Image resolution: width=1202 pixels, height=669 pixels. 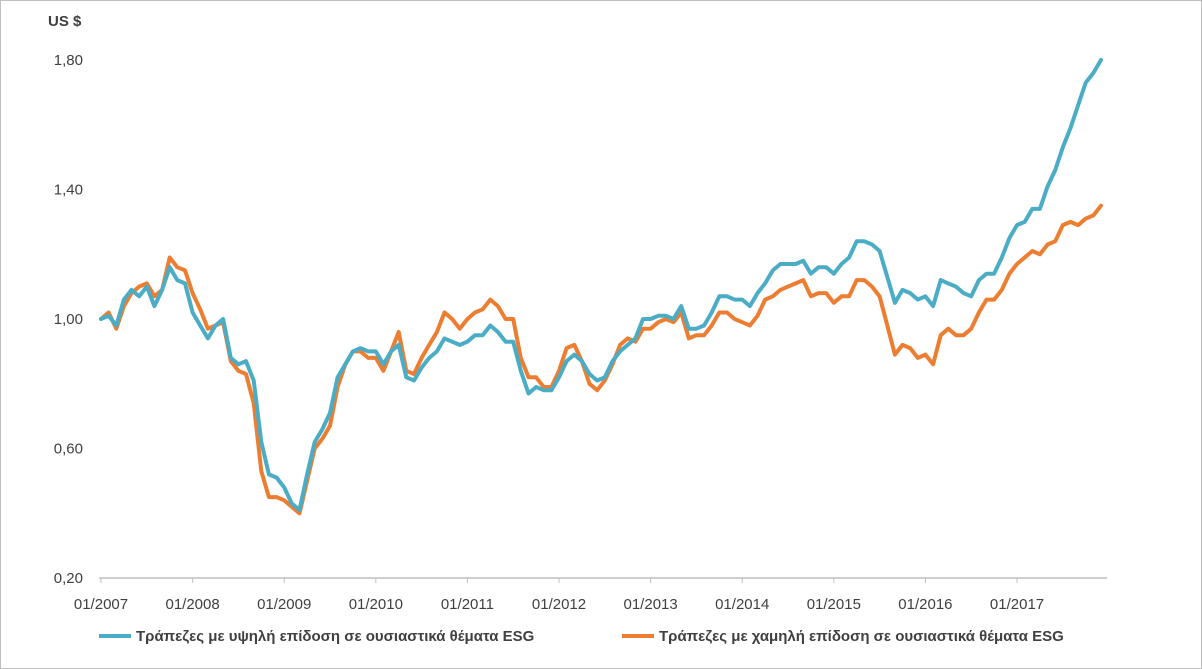 What do you see at coordinates (376, 604) in the screenshot?
I see `x-tick-label: 01/2010` at bounding box center [376, 604].